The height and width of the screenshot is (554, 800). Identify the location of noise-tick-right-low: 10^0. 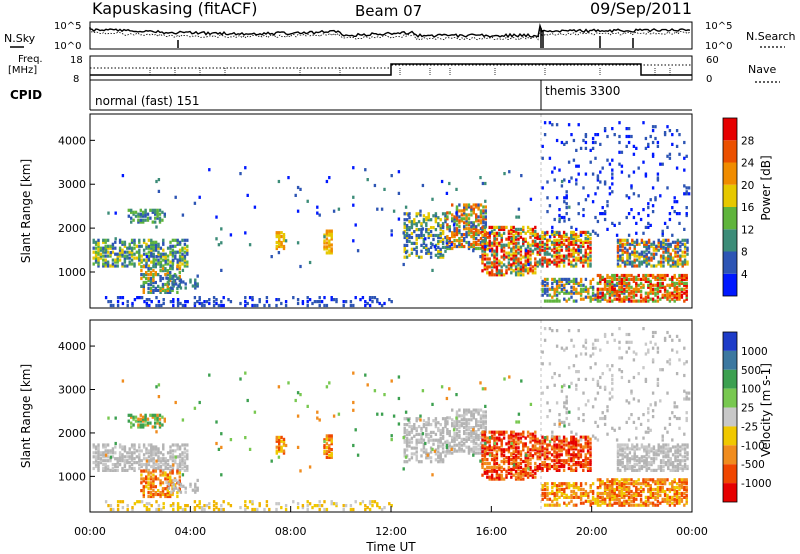
(718, 46).